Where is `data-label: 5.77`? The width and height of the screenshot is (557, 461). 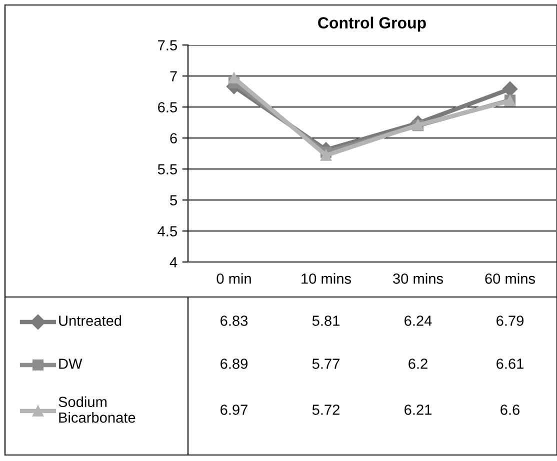 data-label: 5.77 is located at coordinates (326, 363).